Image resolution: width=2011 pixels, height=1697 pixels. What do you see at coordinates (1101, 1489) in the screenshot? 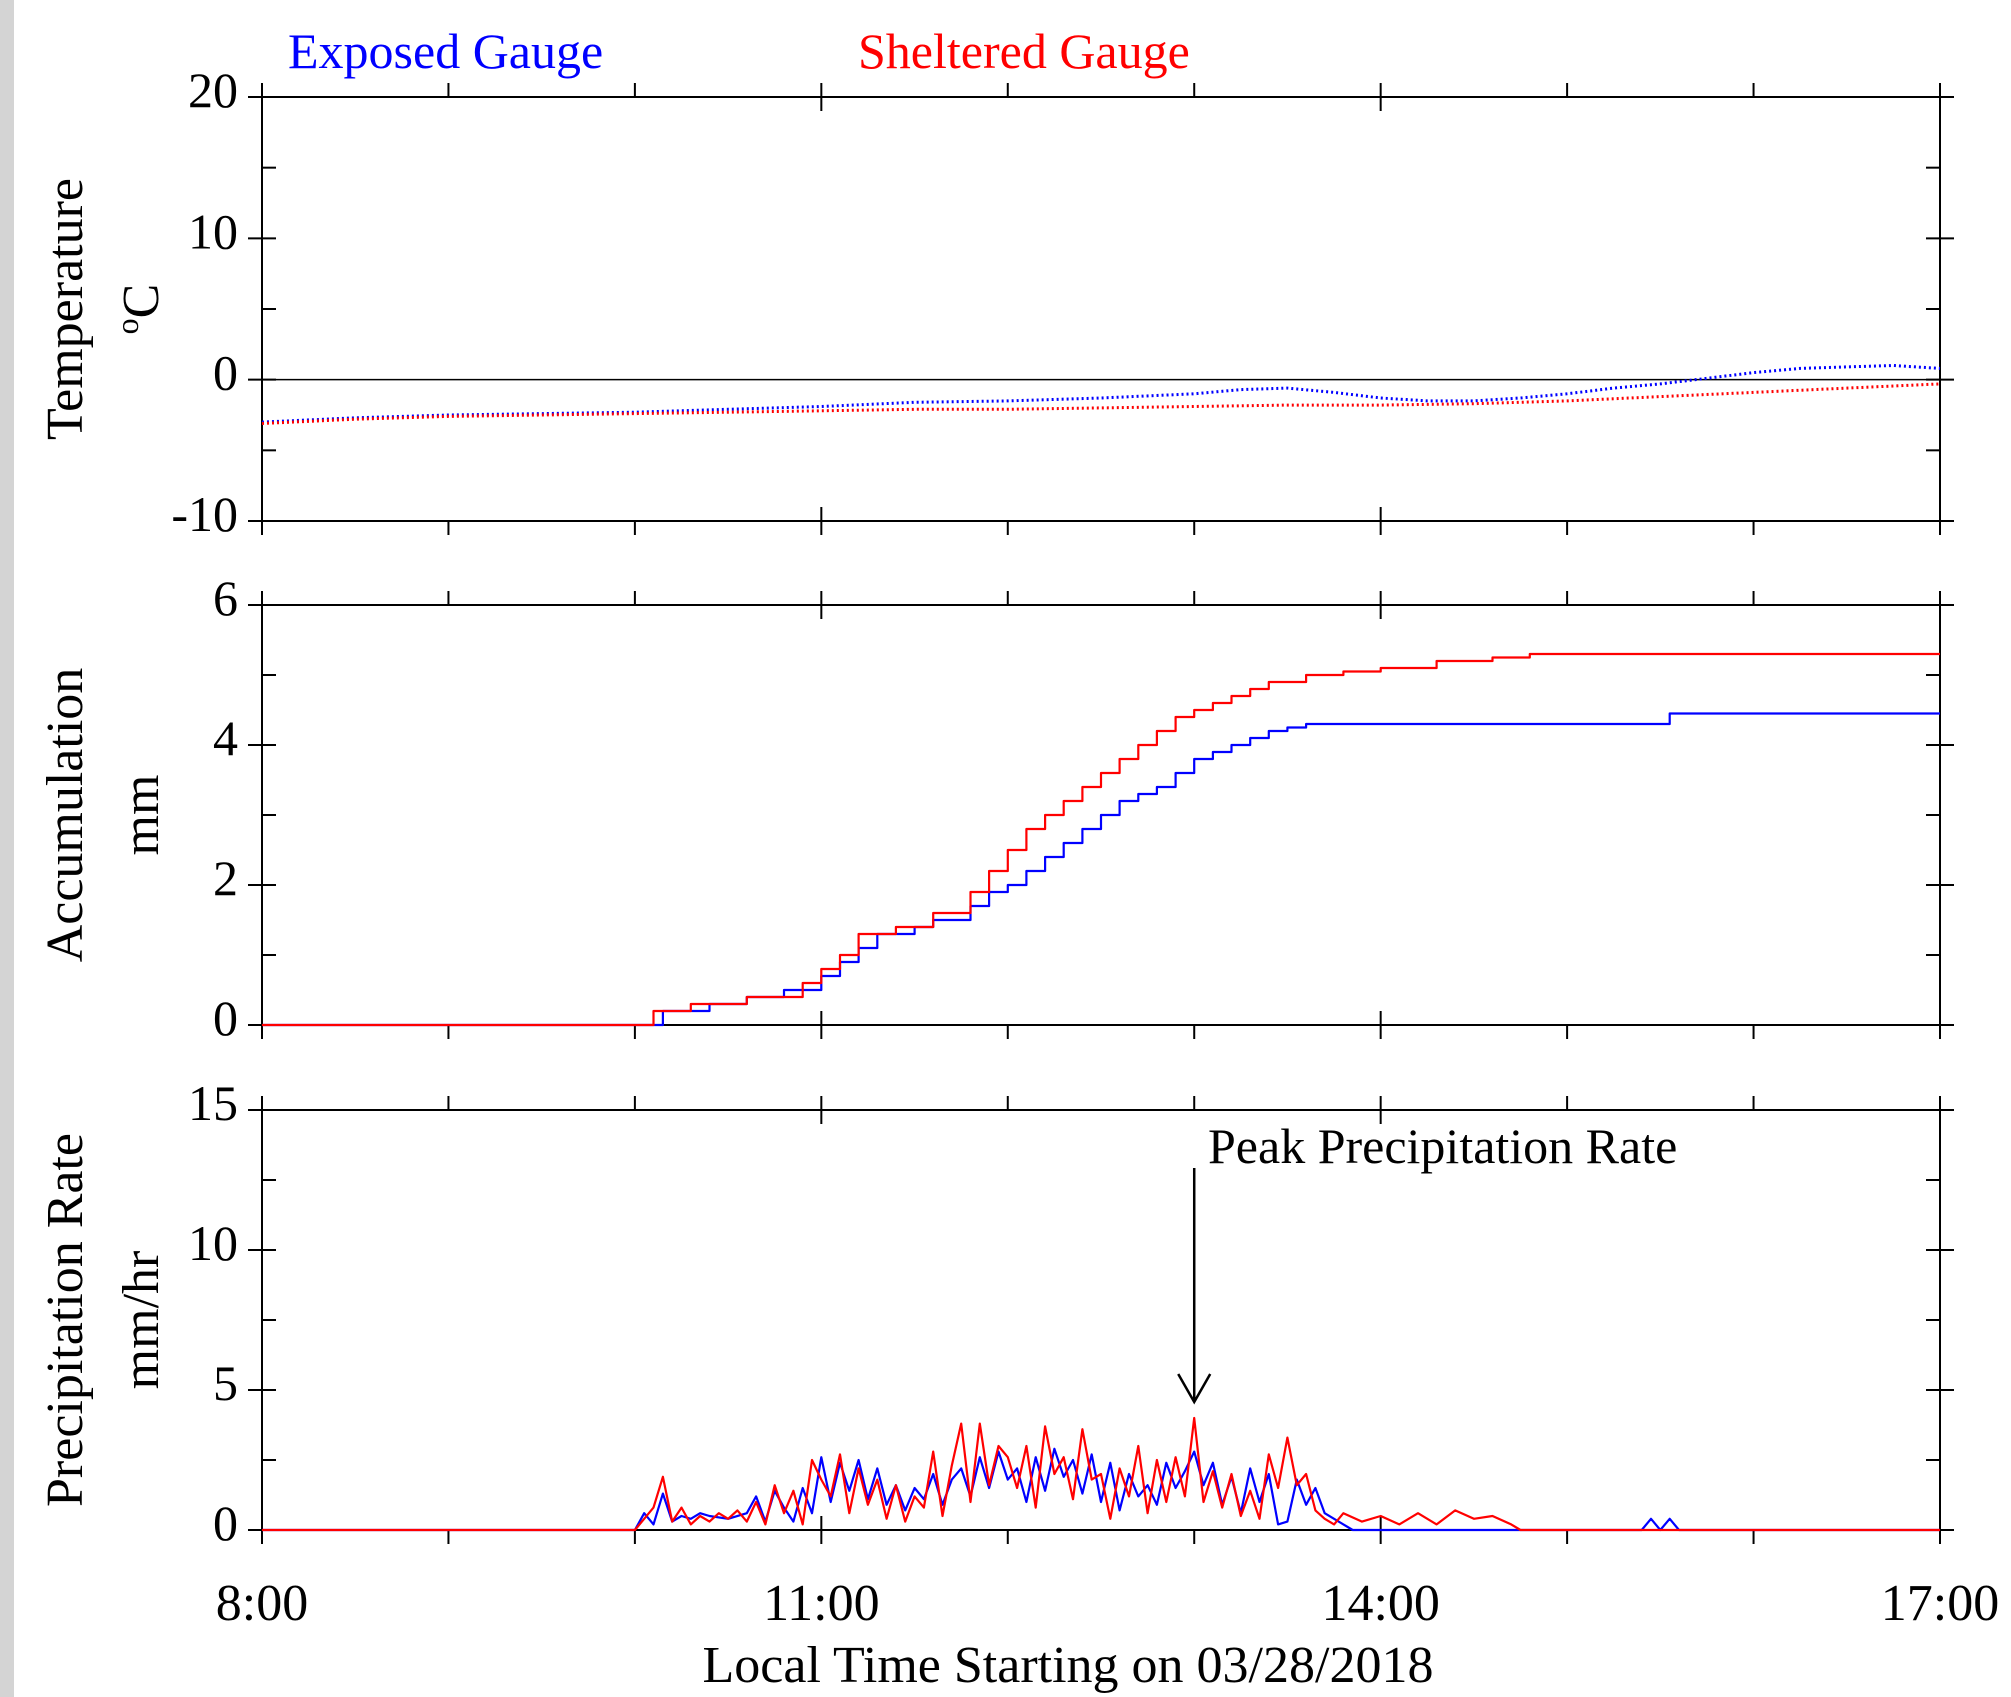
I see `precip-series-exposed-gauge` at bounding box center [1101, 1489].